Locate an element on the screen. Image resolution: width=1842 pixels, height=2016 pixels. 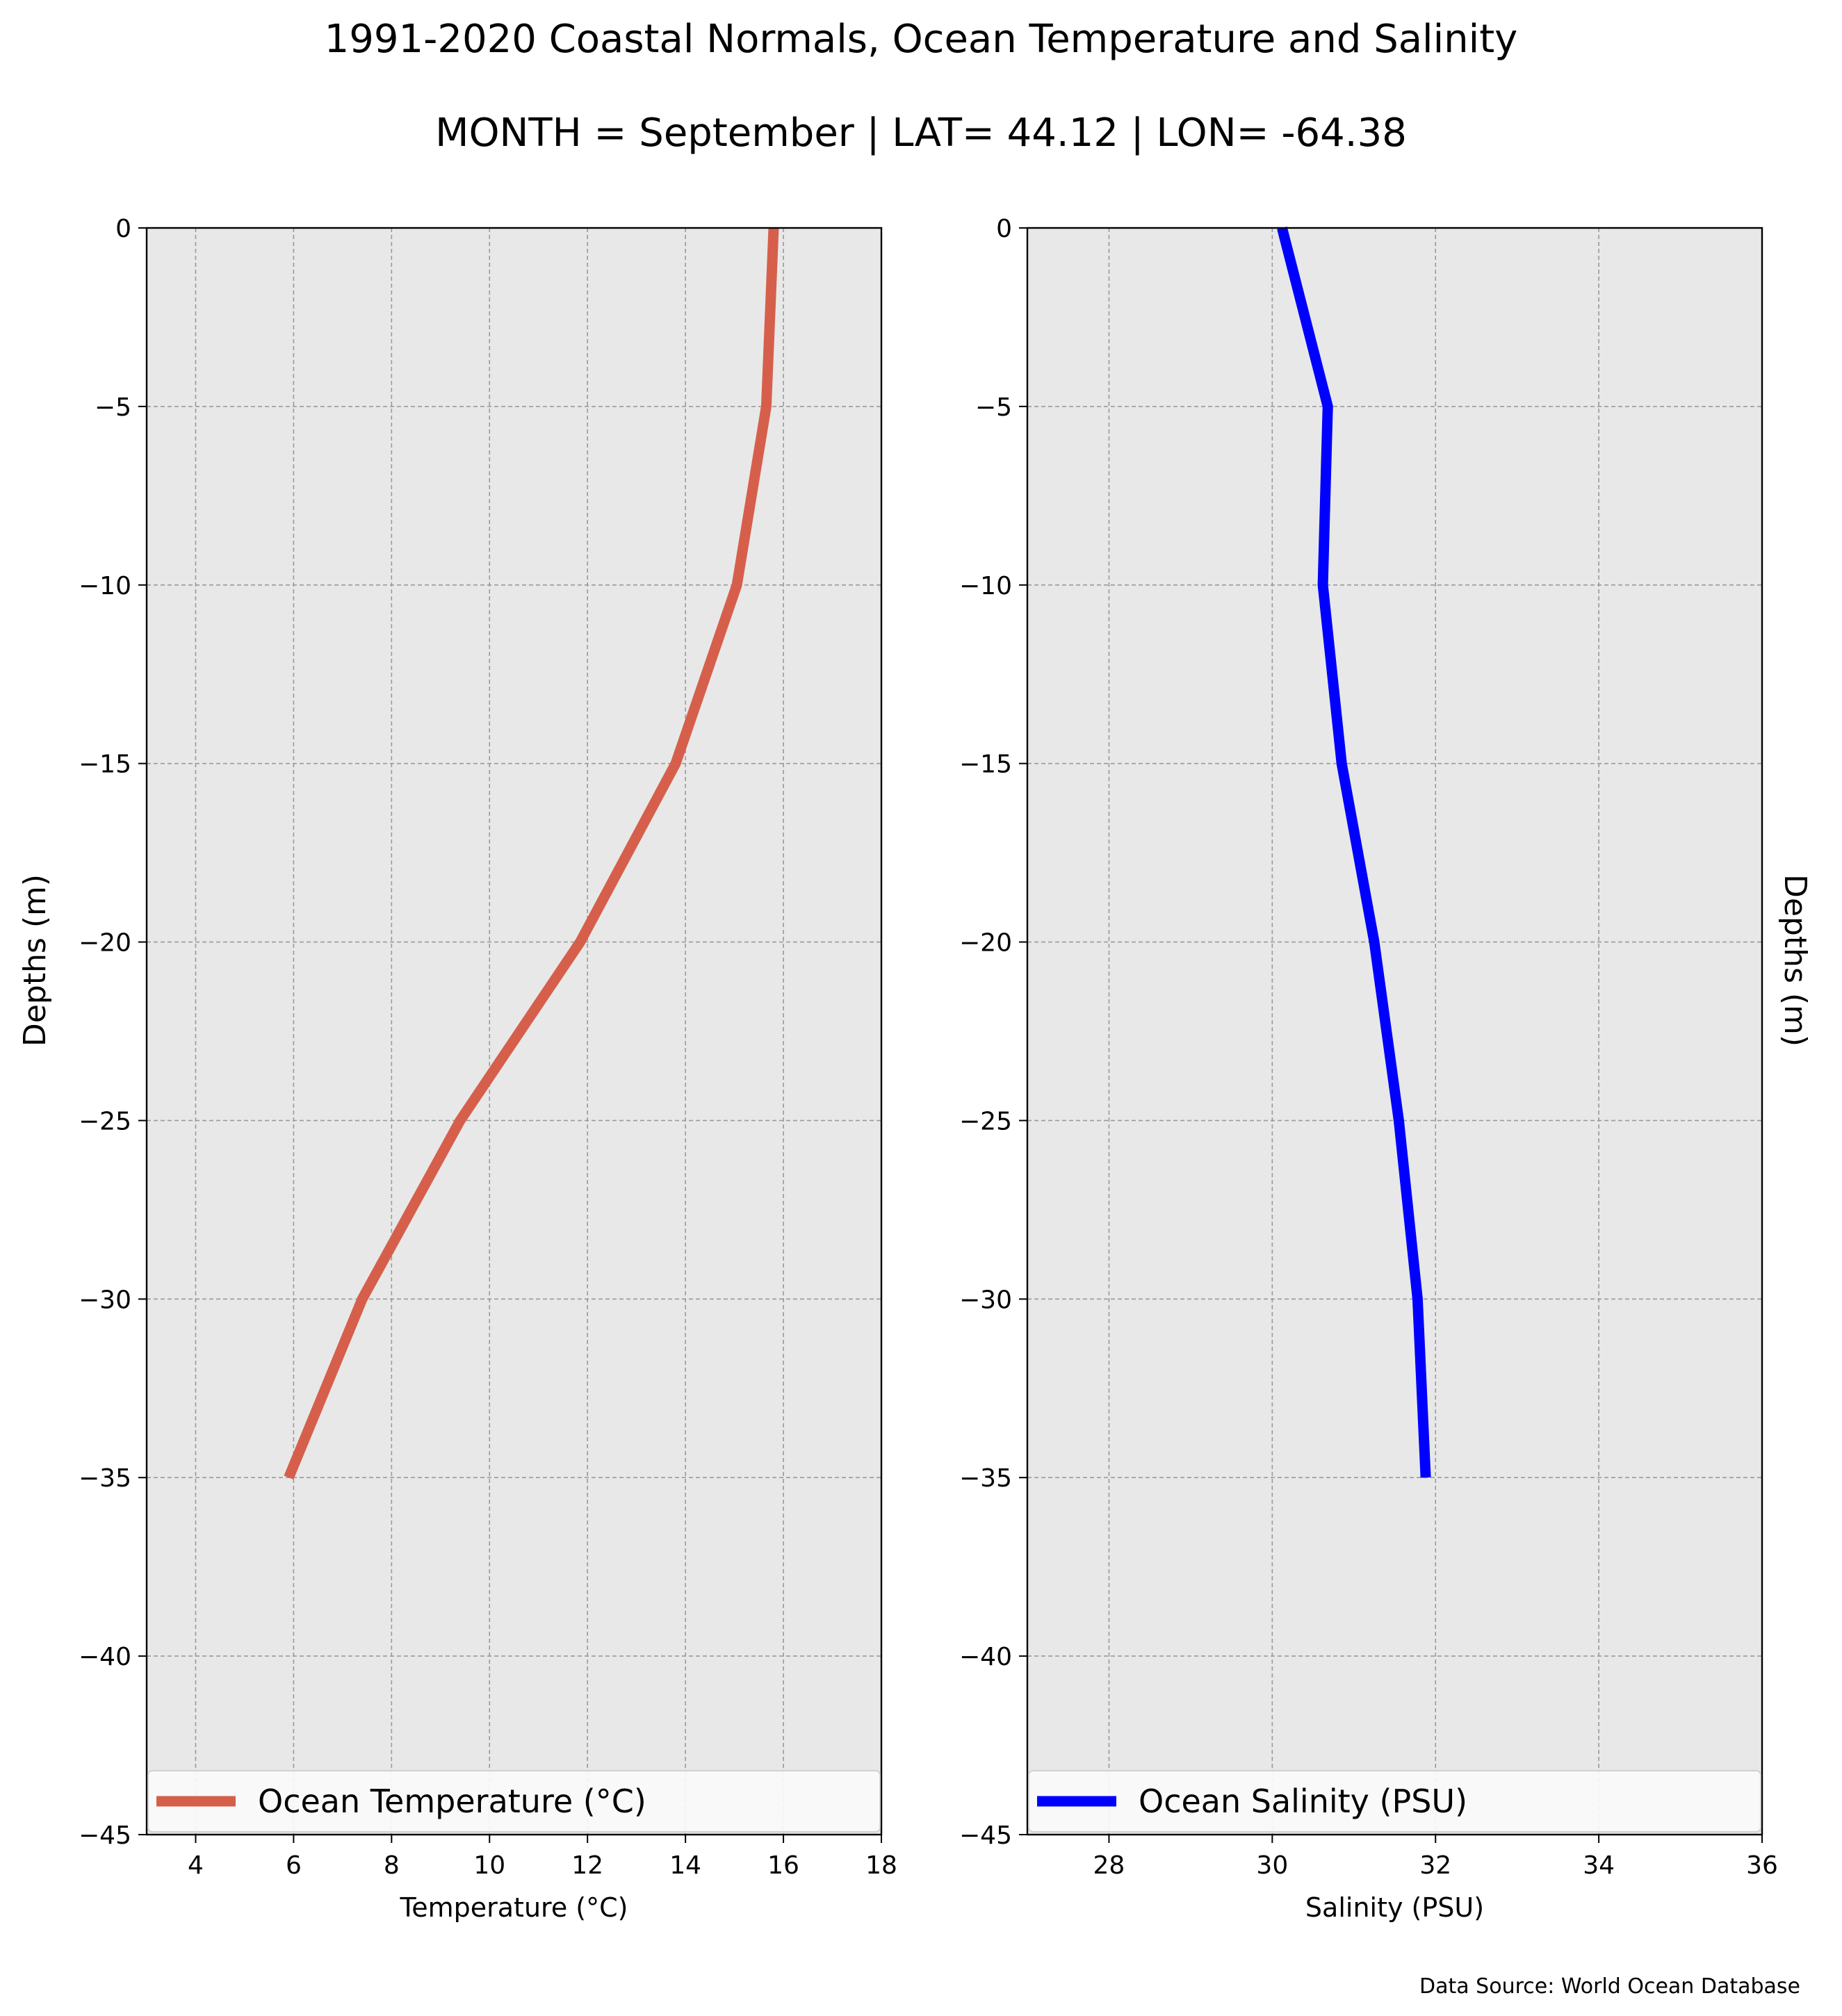
x-tick-label: 32 is located at coordinates (1435, 1866).